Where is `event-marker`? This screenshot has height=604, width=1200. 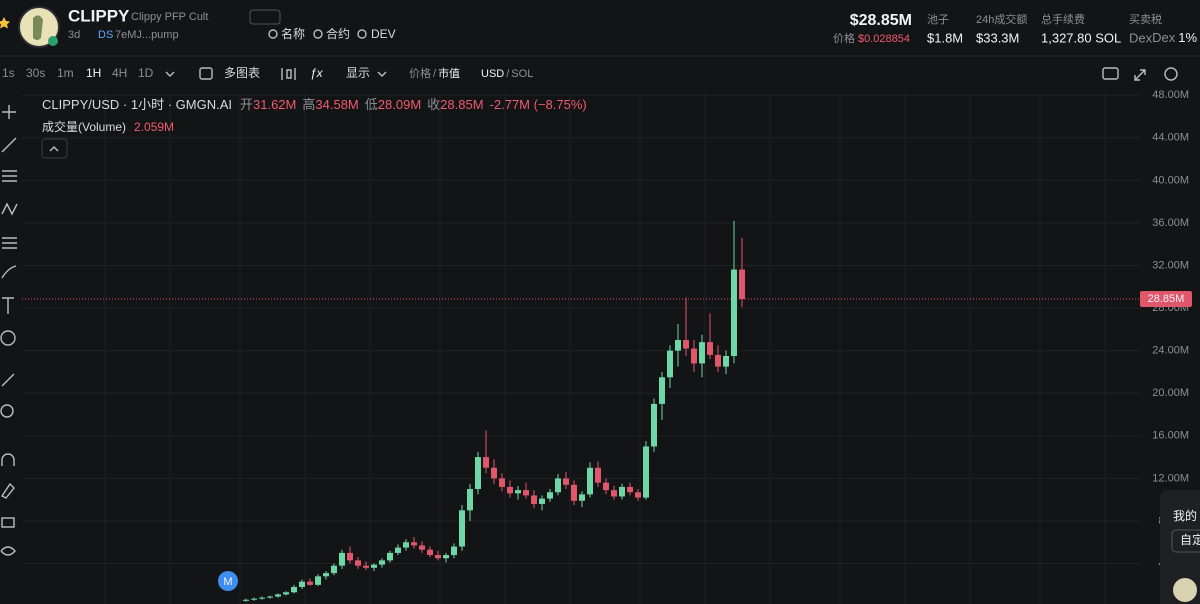 event-marker is located at coordinates (228, 581).